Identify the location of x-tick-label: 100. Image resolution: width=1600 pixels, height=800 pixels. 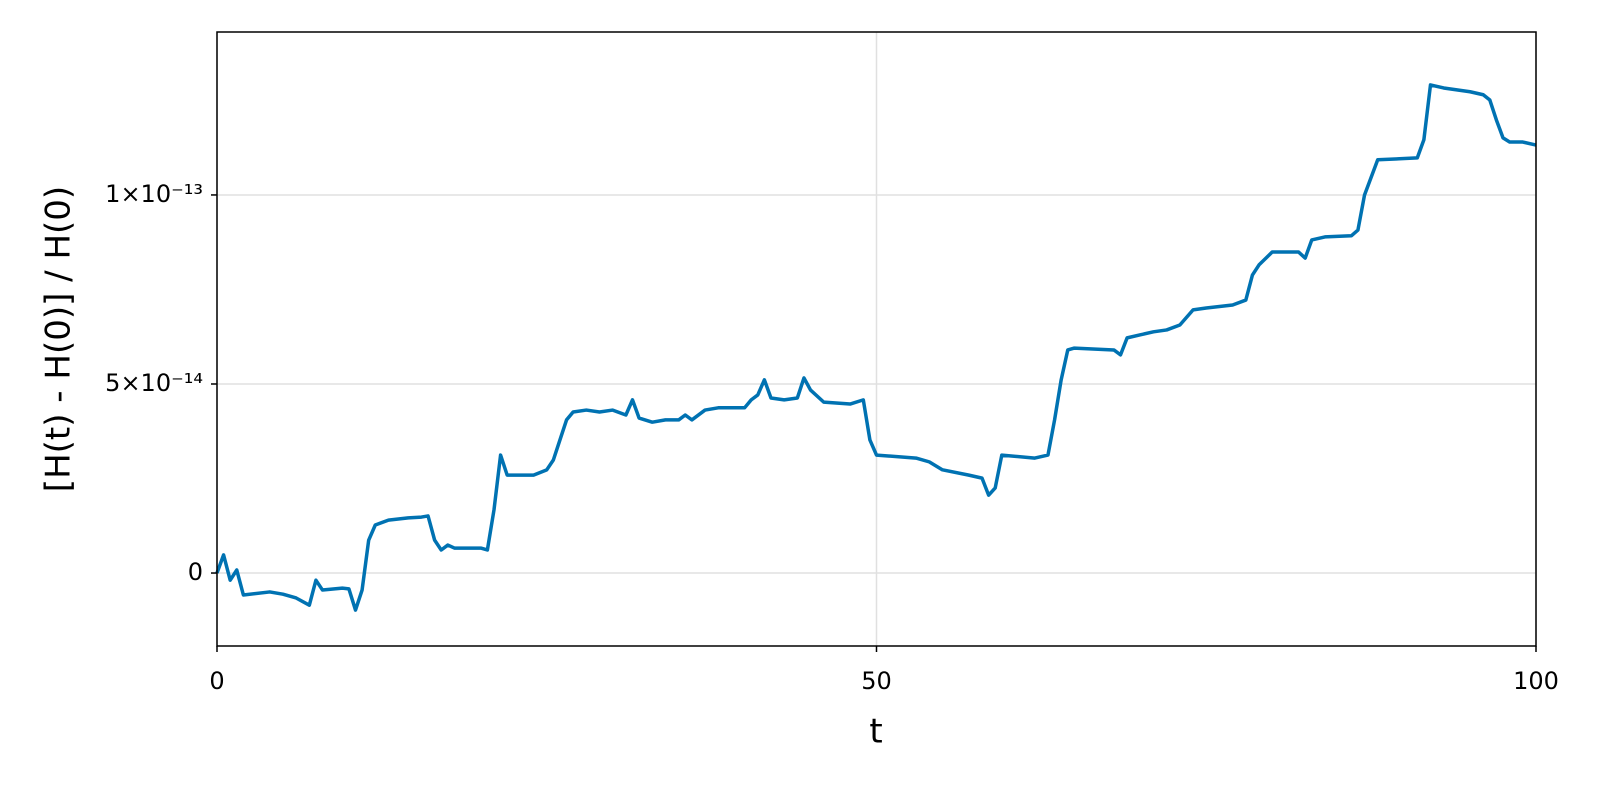
(1536, 681).